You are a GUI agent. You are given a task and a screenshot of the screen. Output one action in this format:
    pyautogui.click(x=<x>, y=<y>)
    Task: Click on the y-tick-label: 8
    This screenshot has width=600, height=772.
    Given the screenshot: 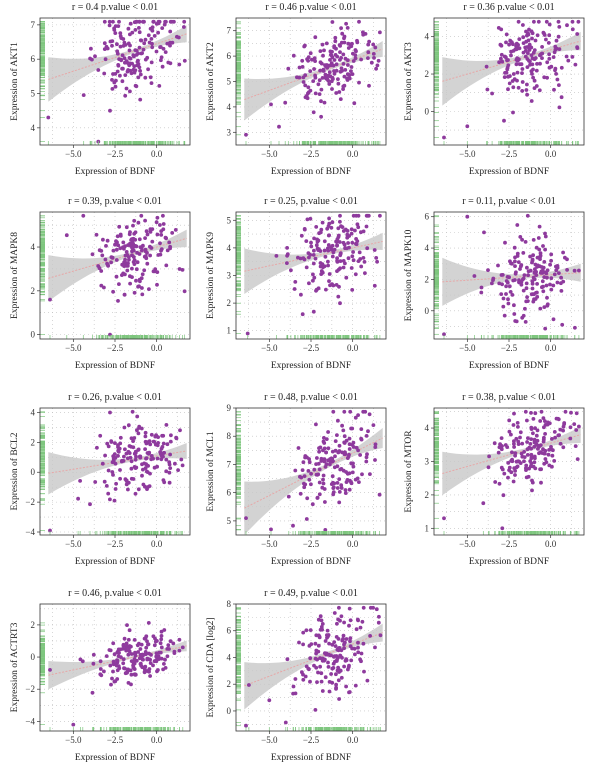 What is the action you would take?
    pyautogui.click(x=229, y=436)
    